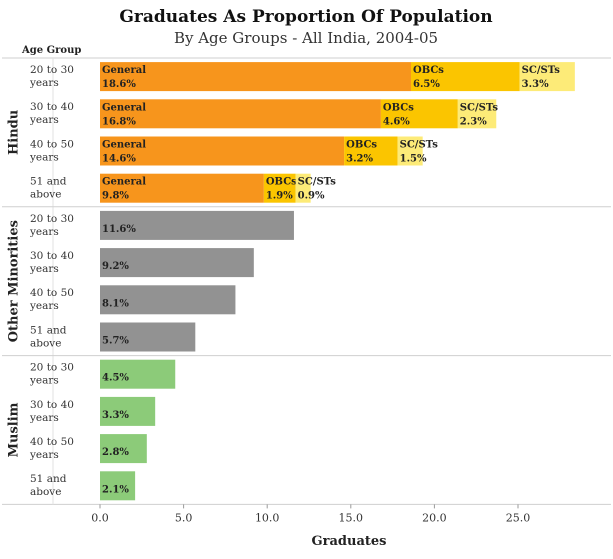 The image size is (613, 559). Describe the element at coordinates (359, 159) in the screenshot. I see `segment-value-label: 3.2%` at that location.